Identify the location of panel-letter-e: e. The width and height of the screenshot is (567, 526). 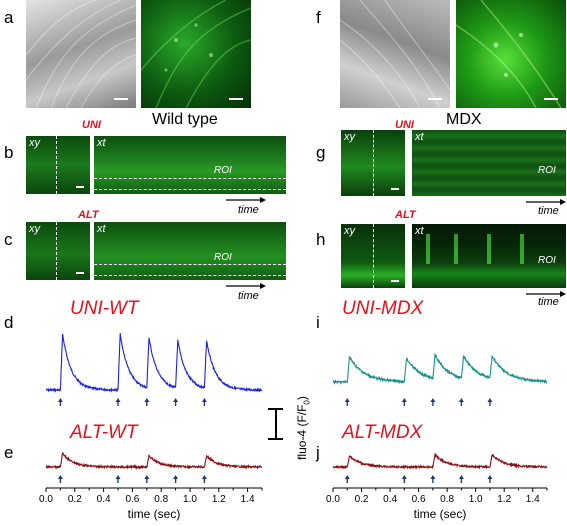
(9, 452).